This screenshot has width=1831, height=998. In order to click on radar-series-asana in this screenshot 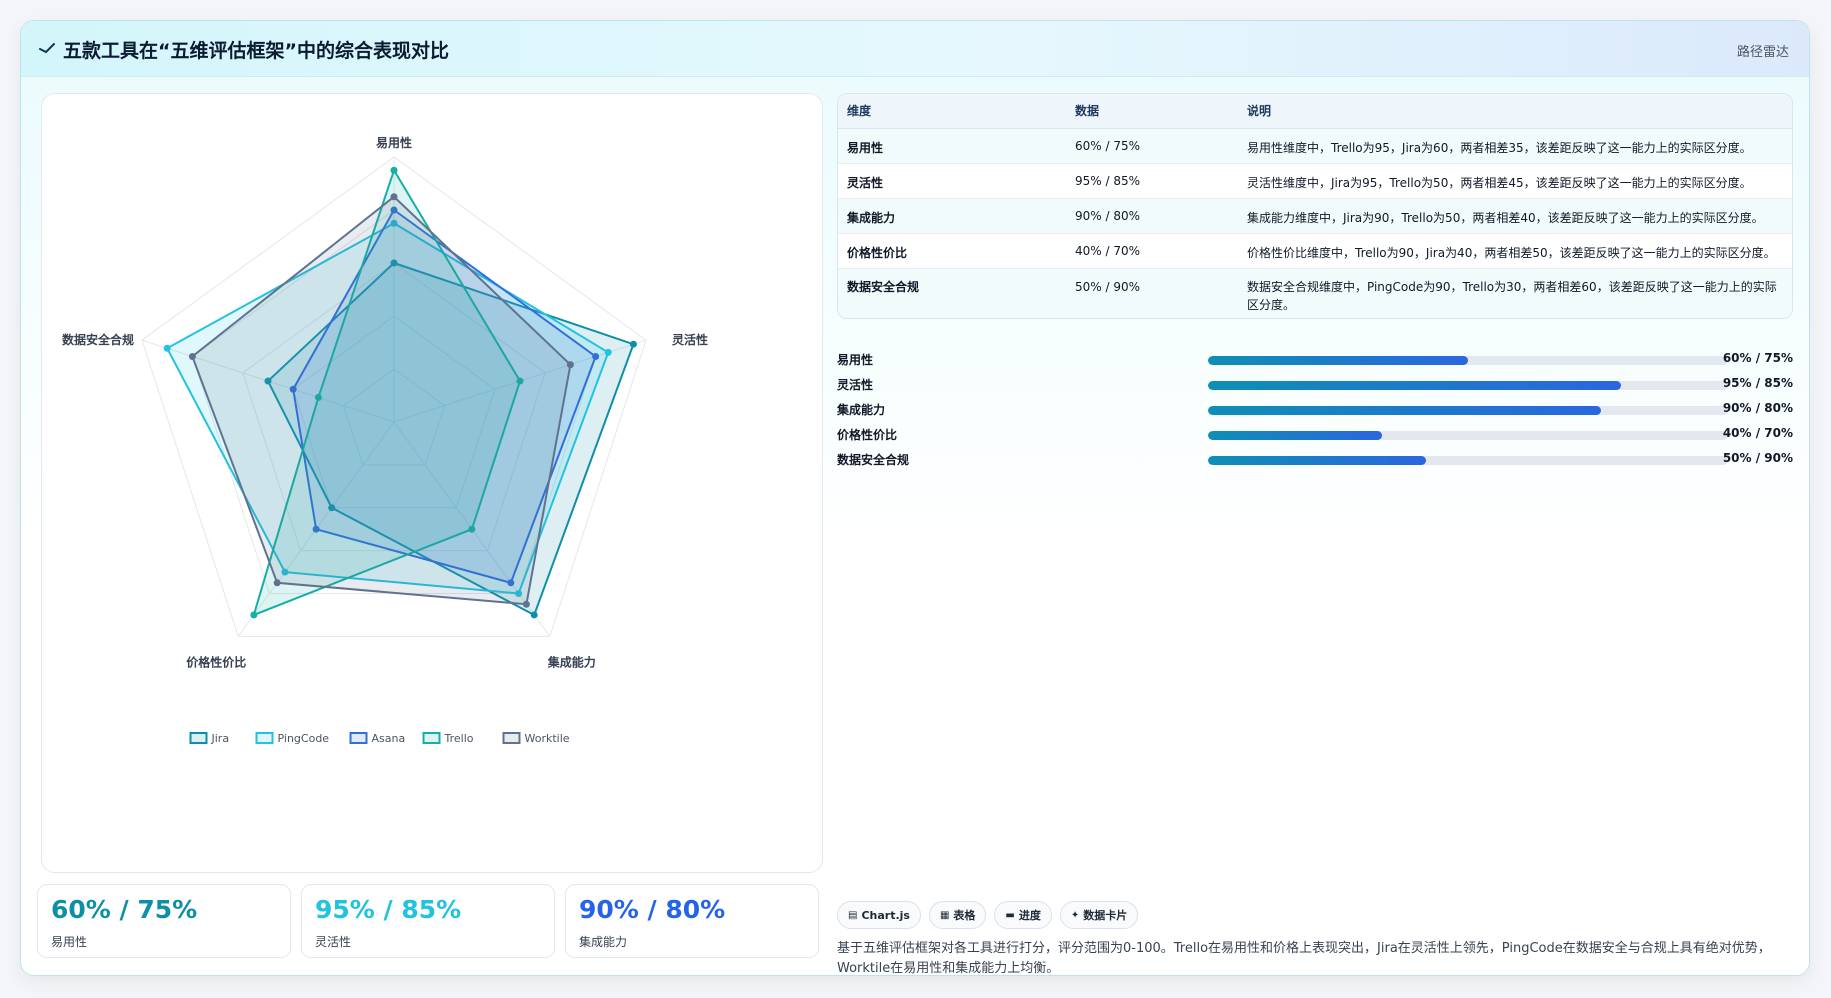, I will do `click(444, 396)`.